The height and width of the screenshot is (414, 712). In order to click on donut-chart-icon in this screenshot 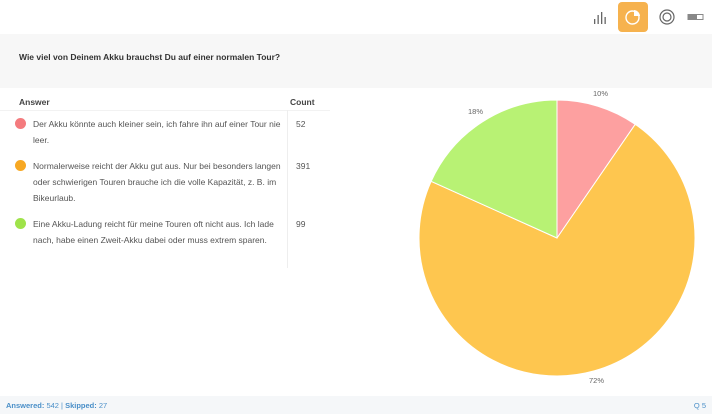, I will do `click(667, 17)`.